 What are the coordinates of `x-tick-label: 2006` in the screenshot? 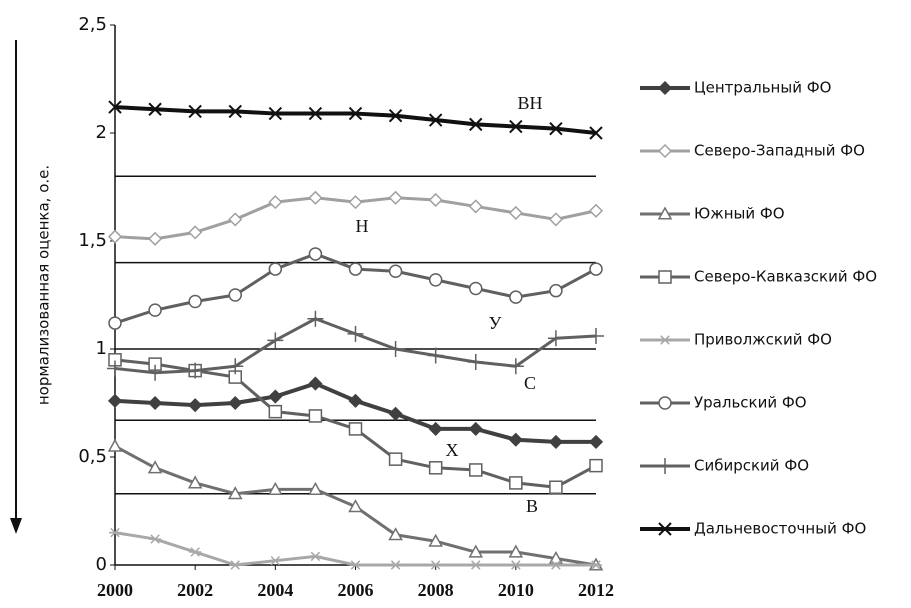 It's located at (356, 590).